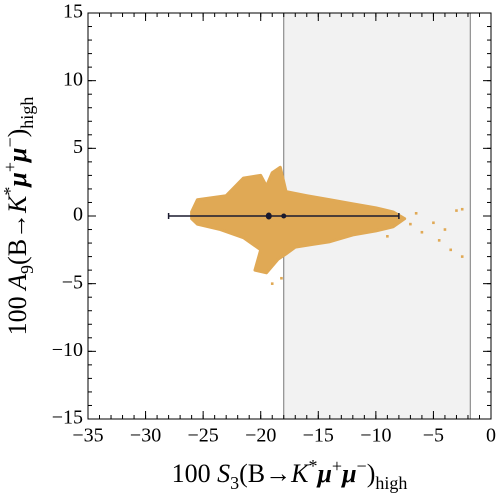  What do you see at coordinates (268, 216) in the screenshot?
I see `extra-point` at bounding box center [268, 216].